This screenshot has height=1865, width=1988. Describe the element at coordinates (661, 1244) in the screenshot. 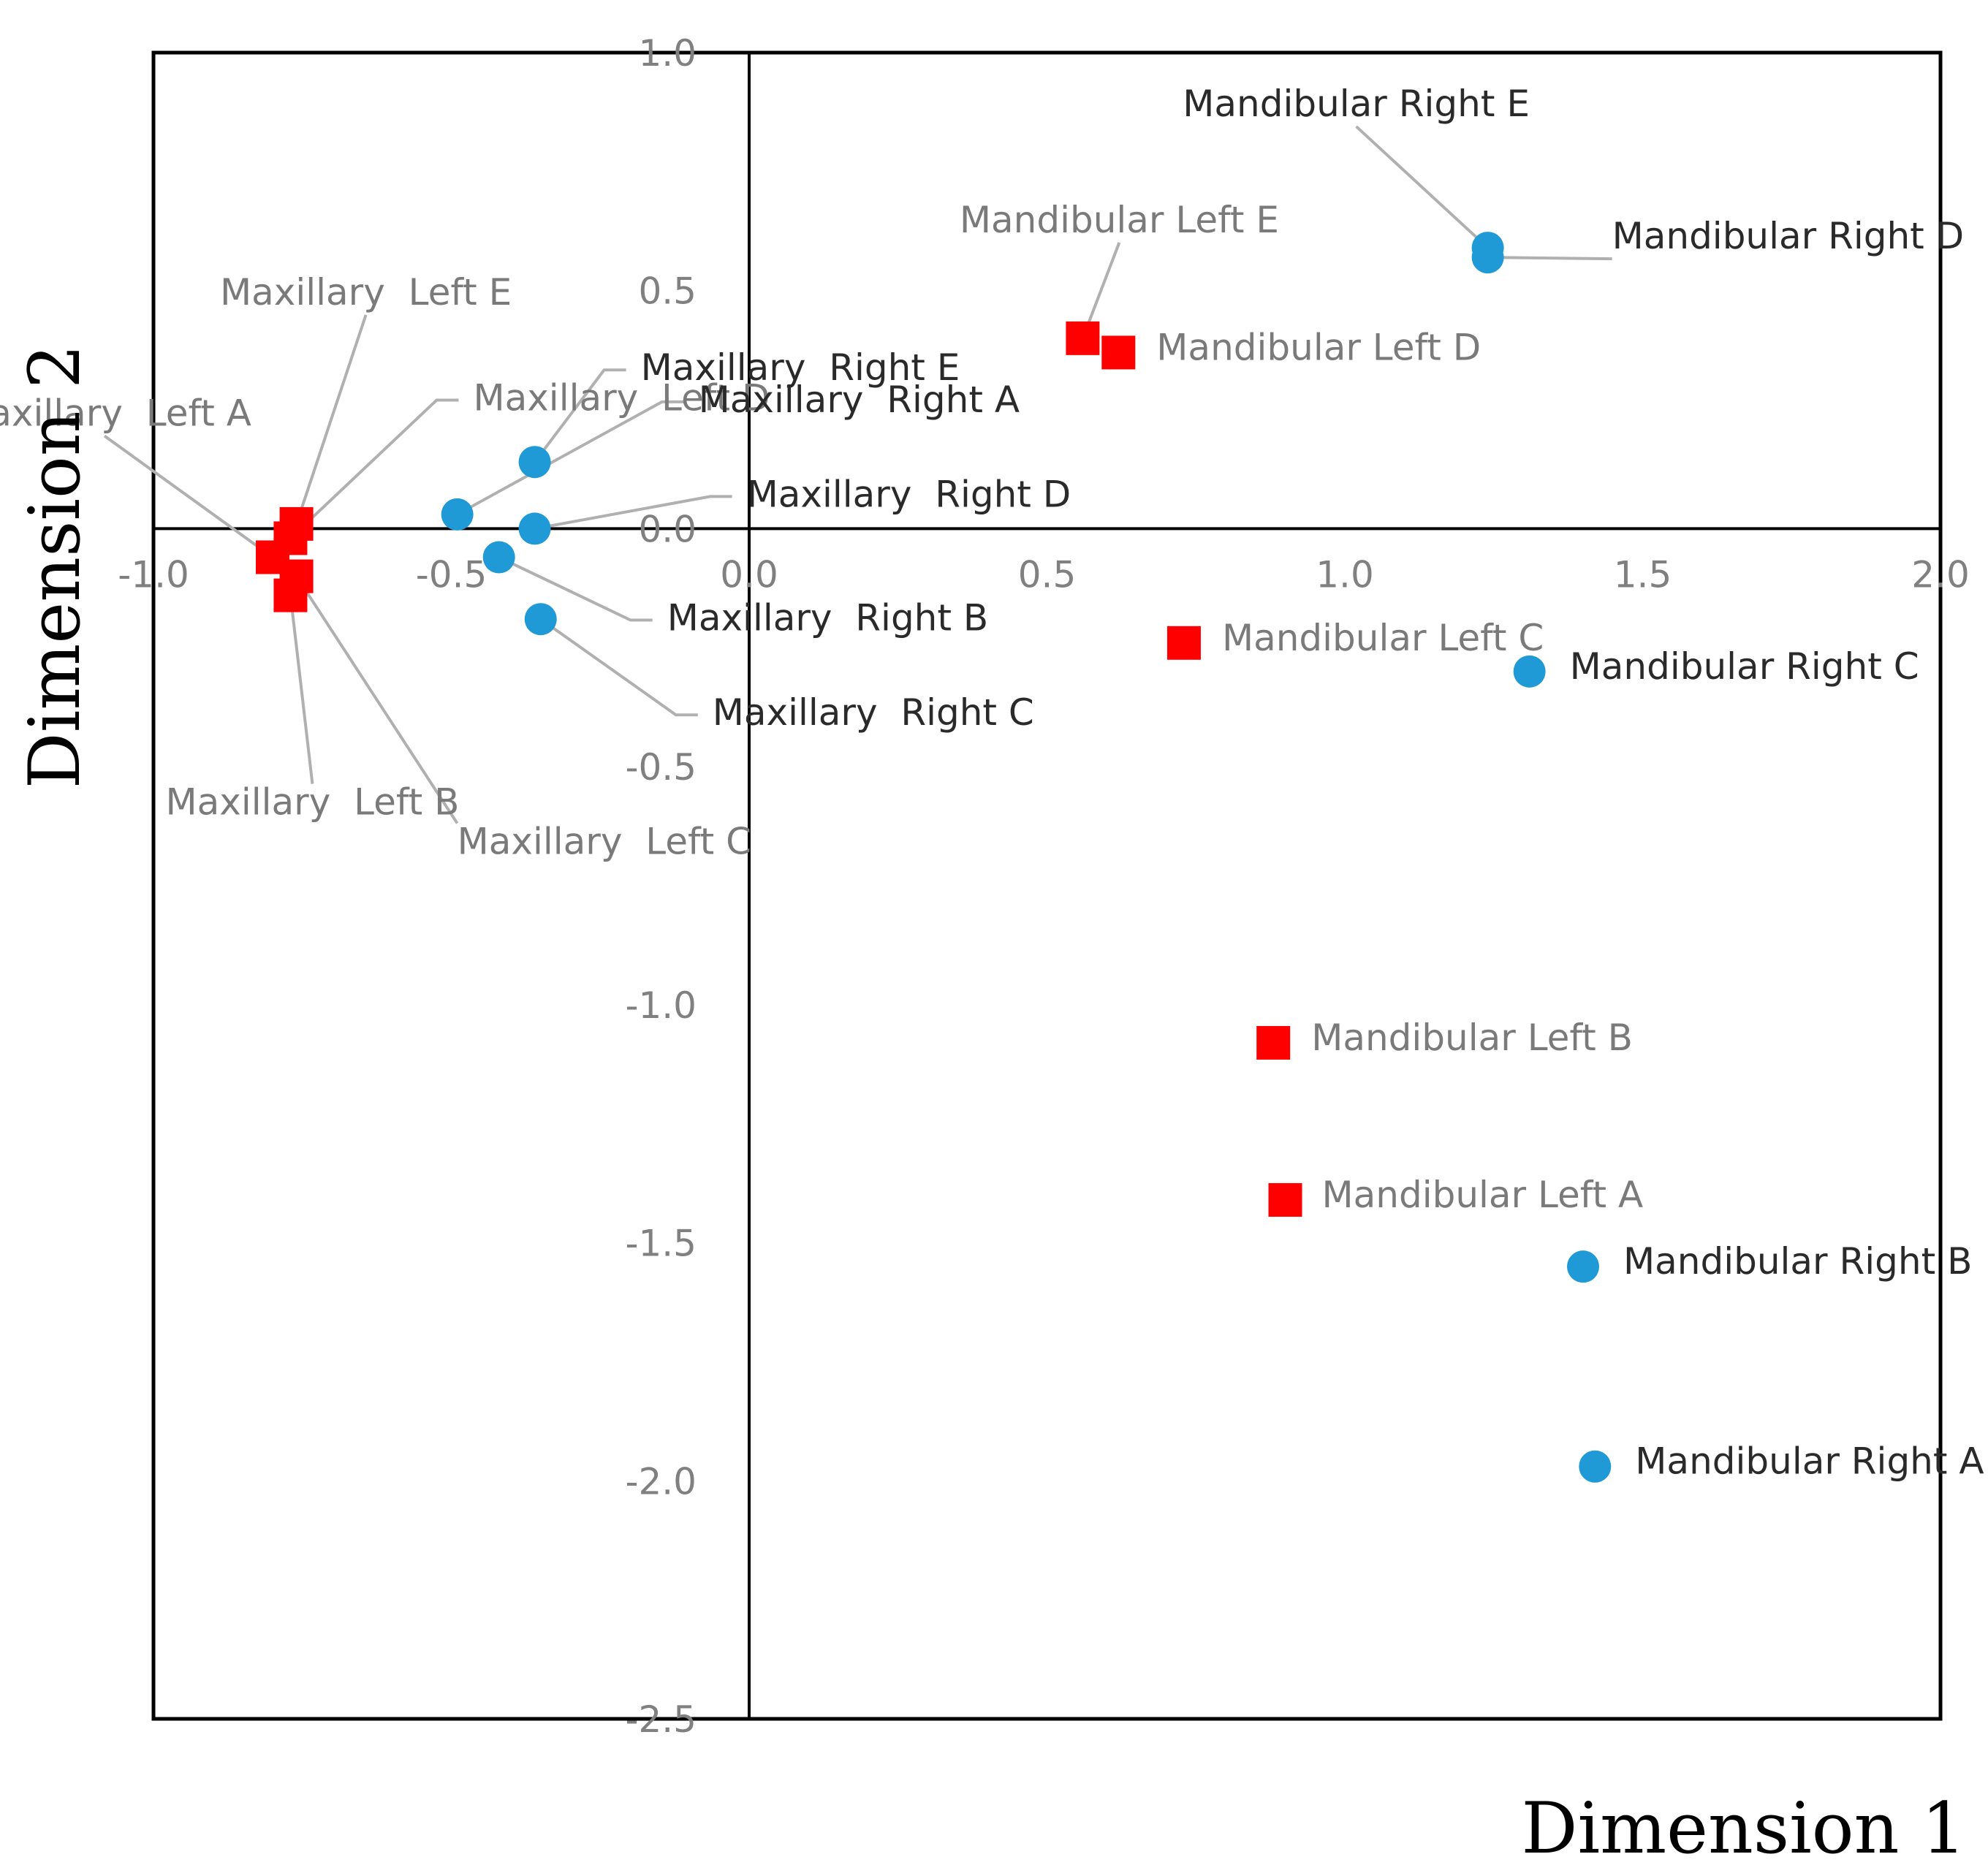

I see `y-tick-label: -1.5` at that location.